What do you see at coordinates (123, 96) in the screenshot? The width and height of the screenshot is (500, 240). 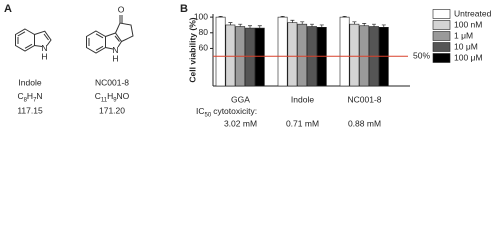 I see `formula-part: NO` at bounding box center [123, 96].